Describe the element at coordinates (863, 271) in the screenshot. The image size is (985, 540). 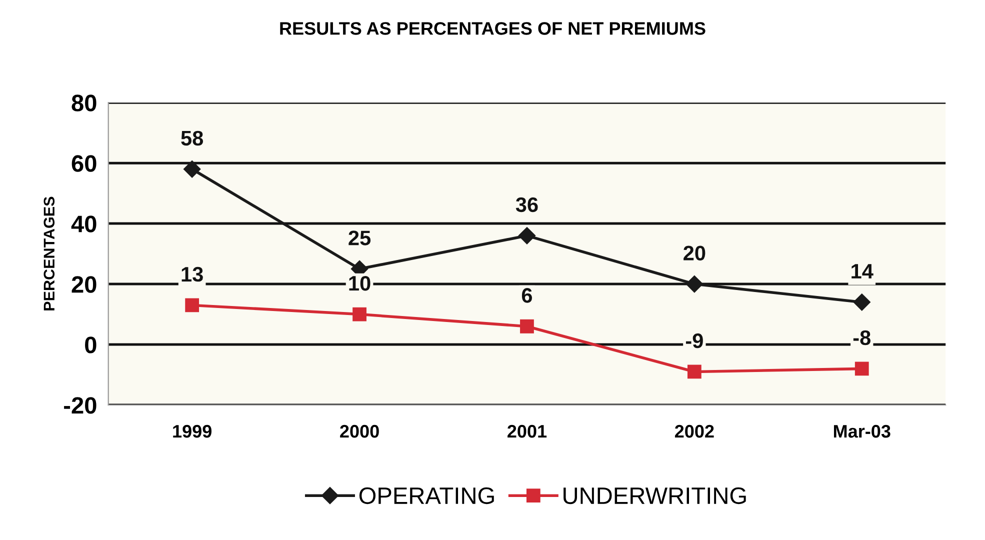
I see `data-label: 14` at that location.